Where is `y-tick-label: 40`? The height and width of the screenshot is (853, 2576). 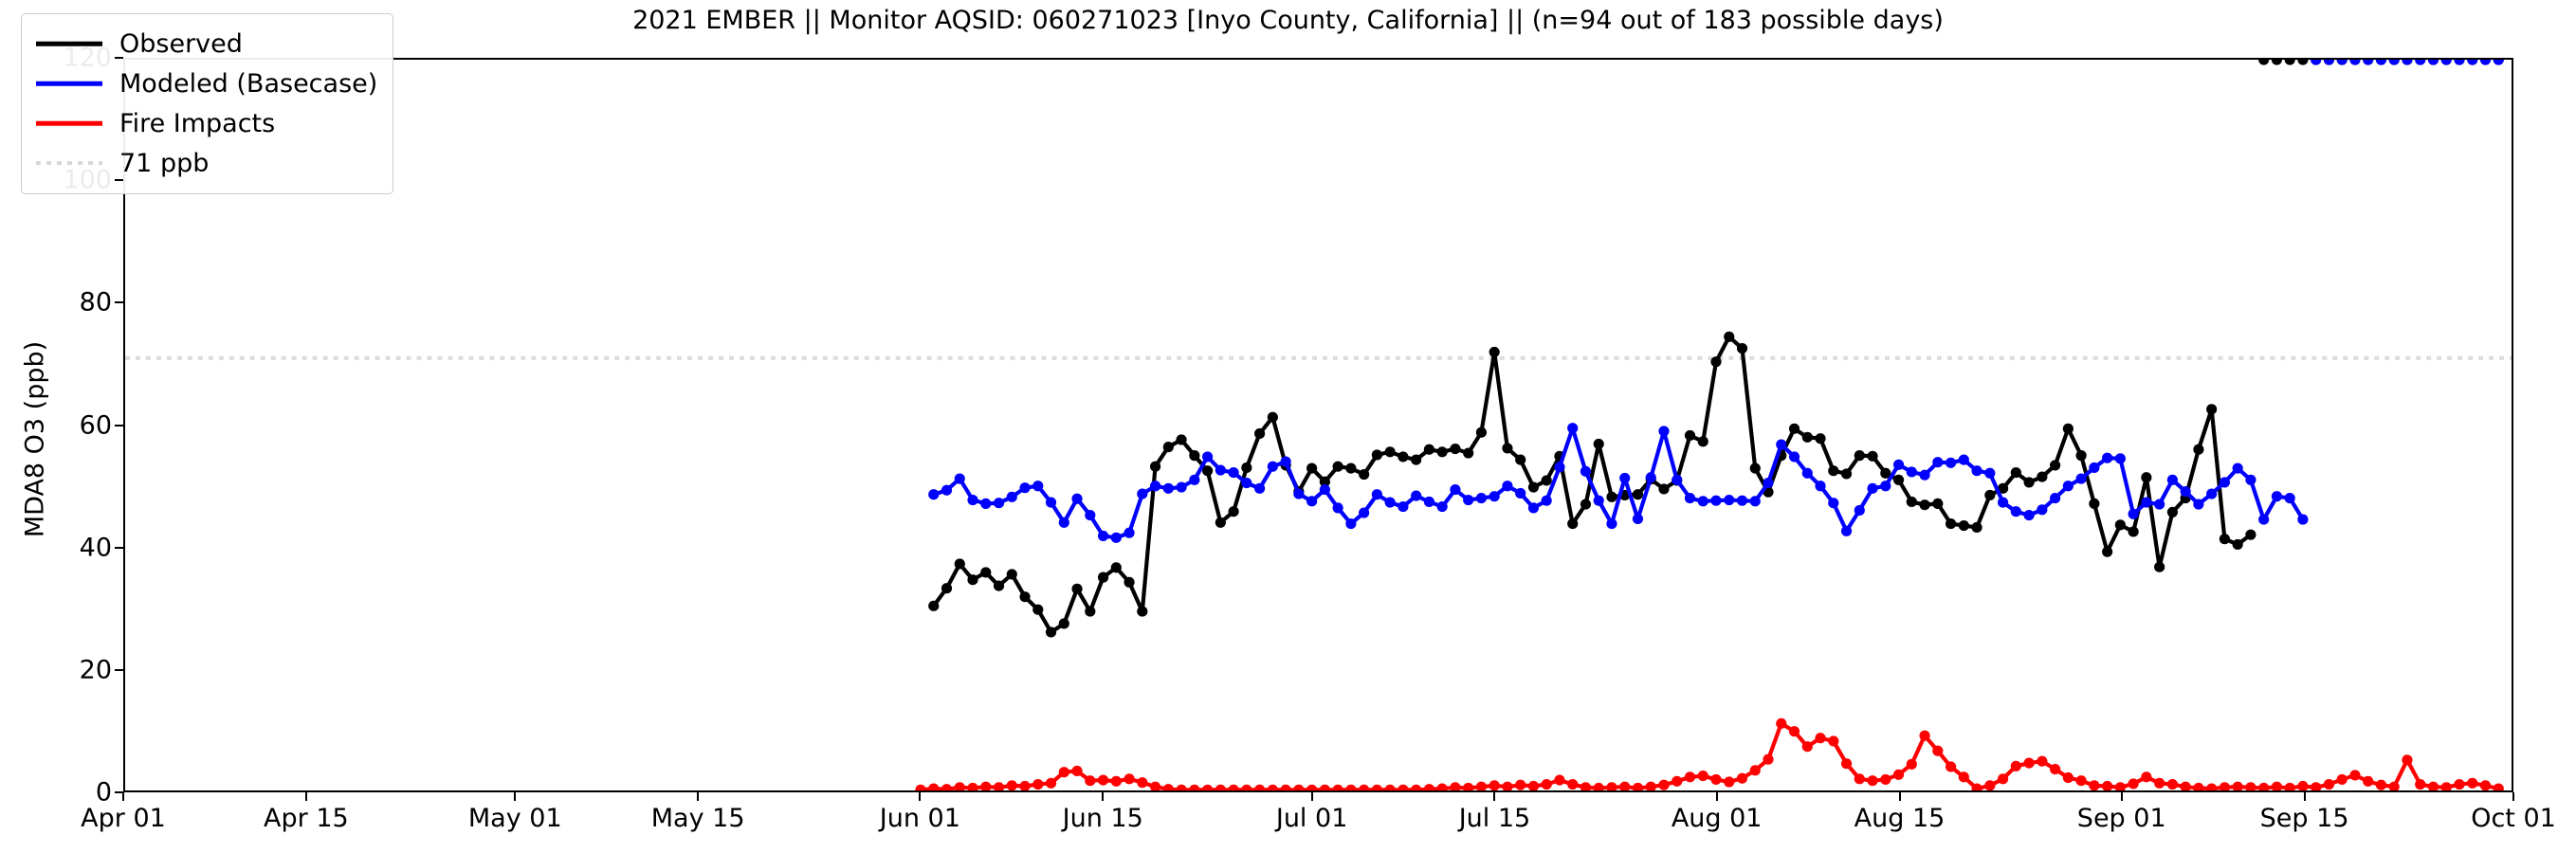 y-tick-label: 40 is located at coordinates (95, 548).